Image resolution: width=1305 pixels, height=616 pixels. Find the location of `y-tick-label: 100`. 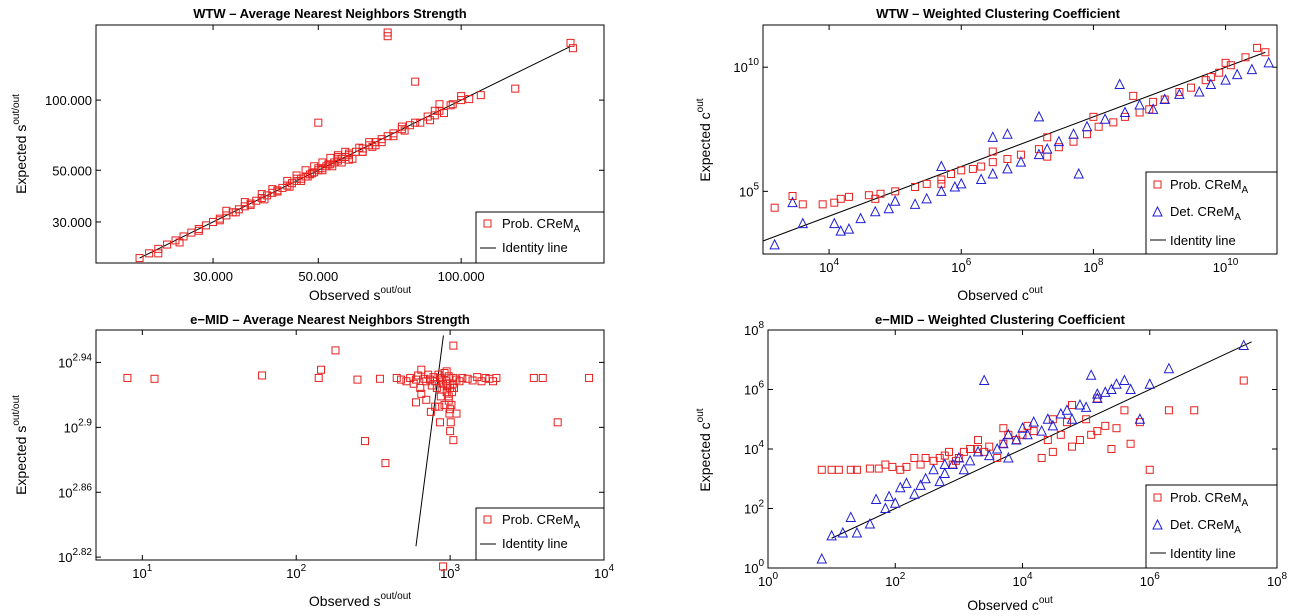

y-tick-label: 100 is located at coordinates (754, 567).